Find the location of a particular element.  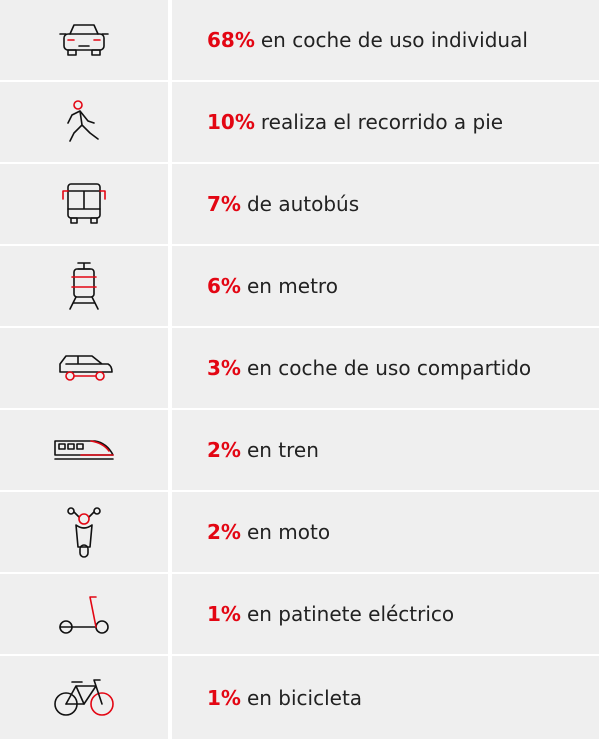

bicycle-icon is located at coordinates (84, 697).